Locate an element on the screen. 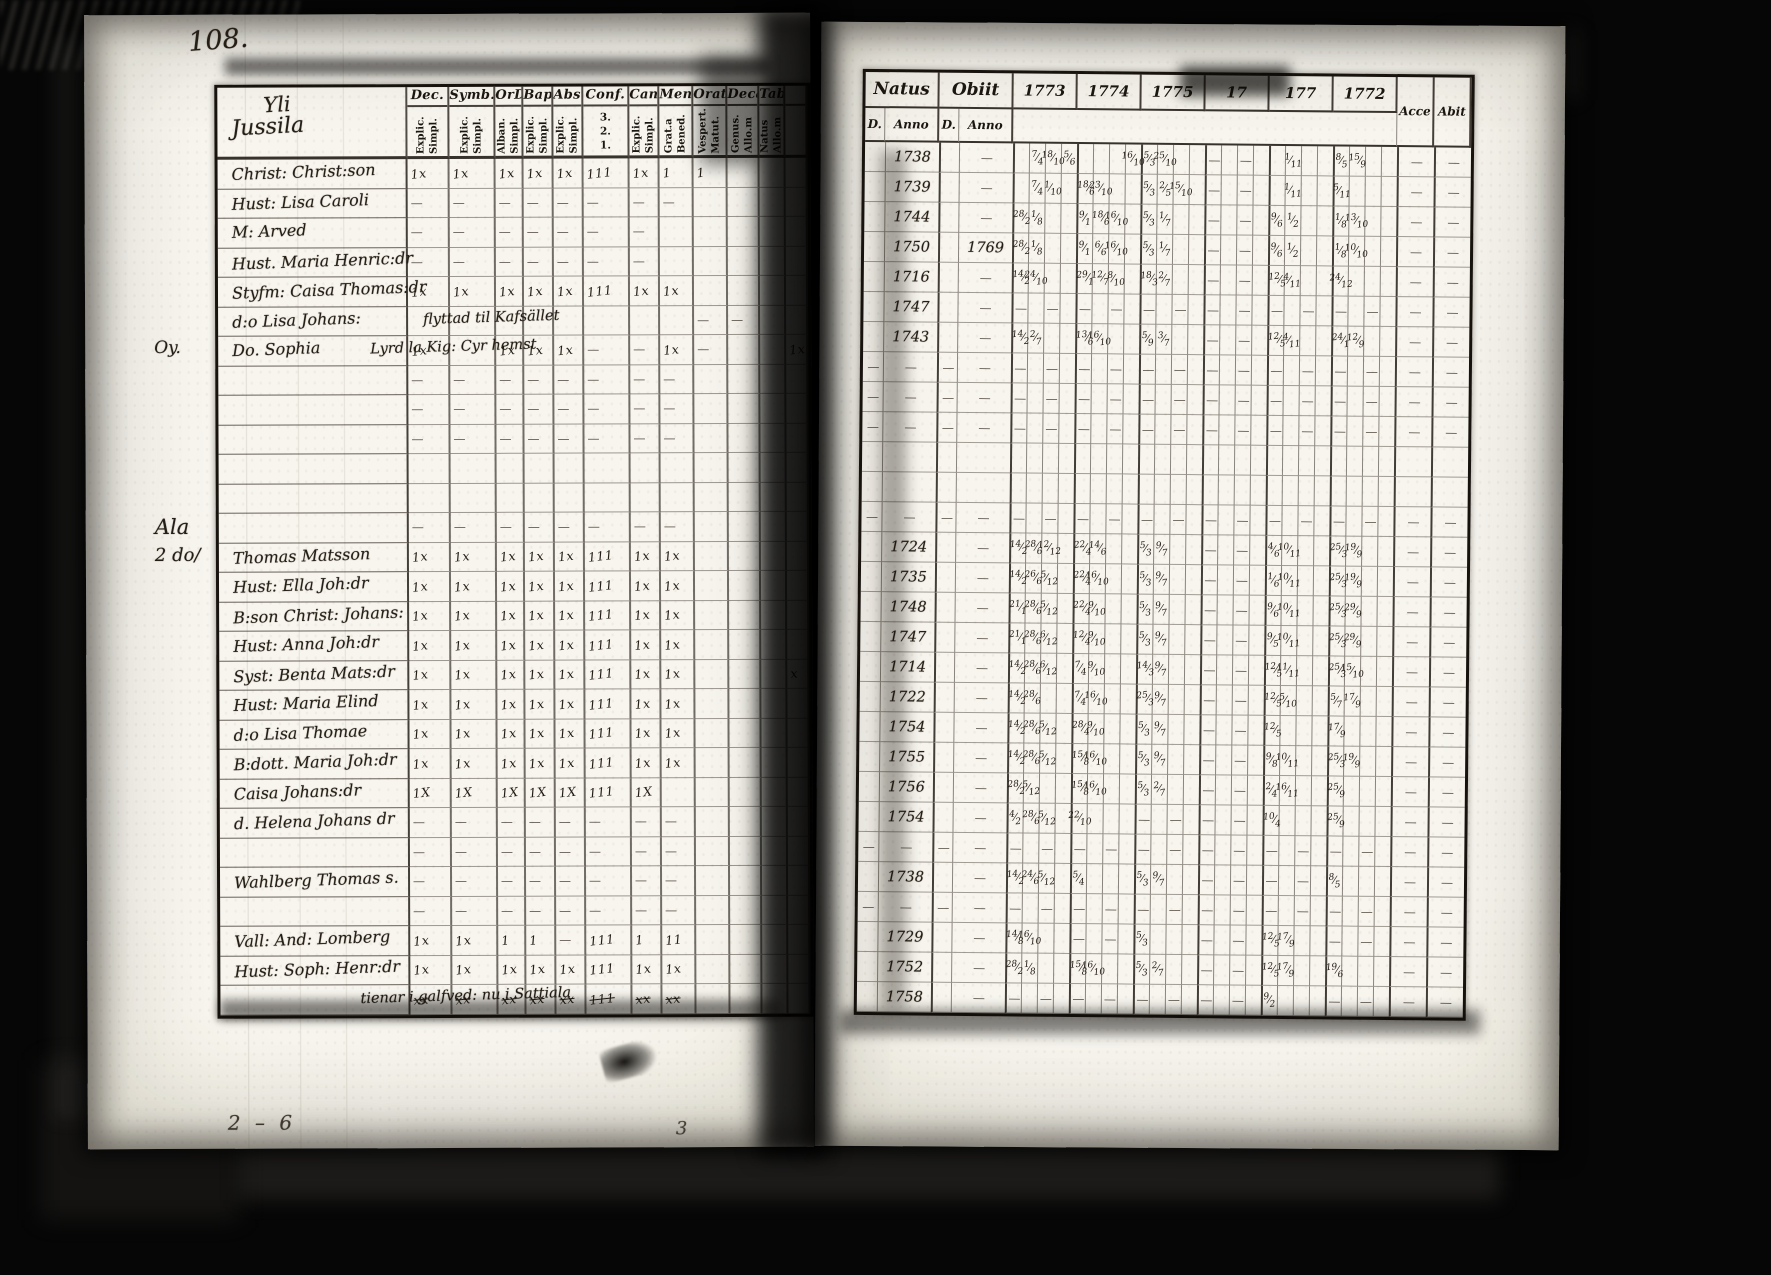 This screenshot has height=1275, width=1771. column-sublabel: Vespert. Matut. is located at coordinates (709, 131).